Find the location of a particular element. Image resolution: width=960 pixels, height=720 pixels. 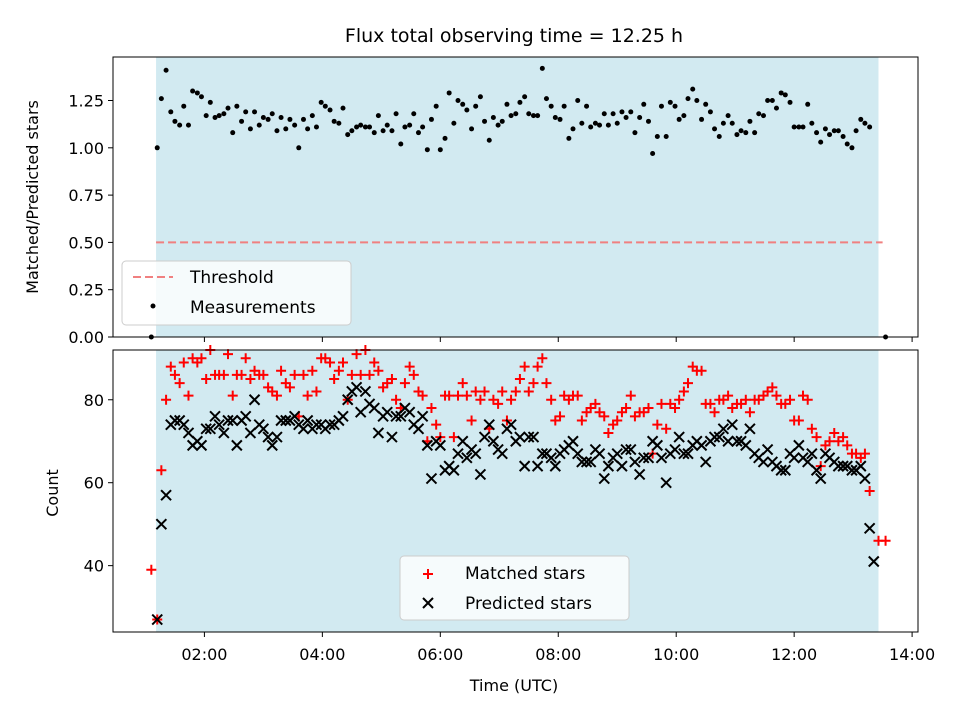

top-y-tick-label: 1.25 is located at coordinates (86, 101).